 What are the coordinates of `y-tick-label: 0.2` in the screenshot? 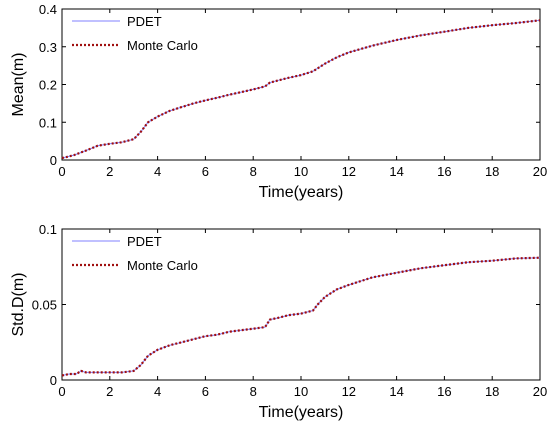 It's located at (48, 85).